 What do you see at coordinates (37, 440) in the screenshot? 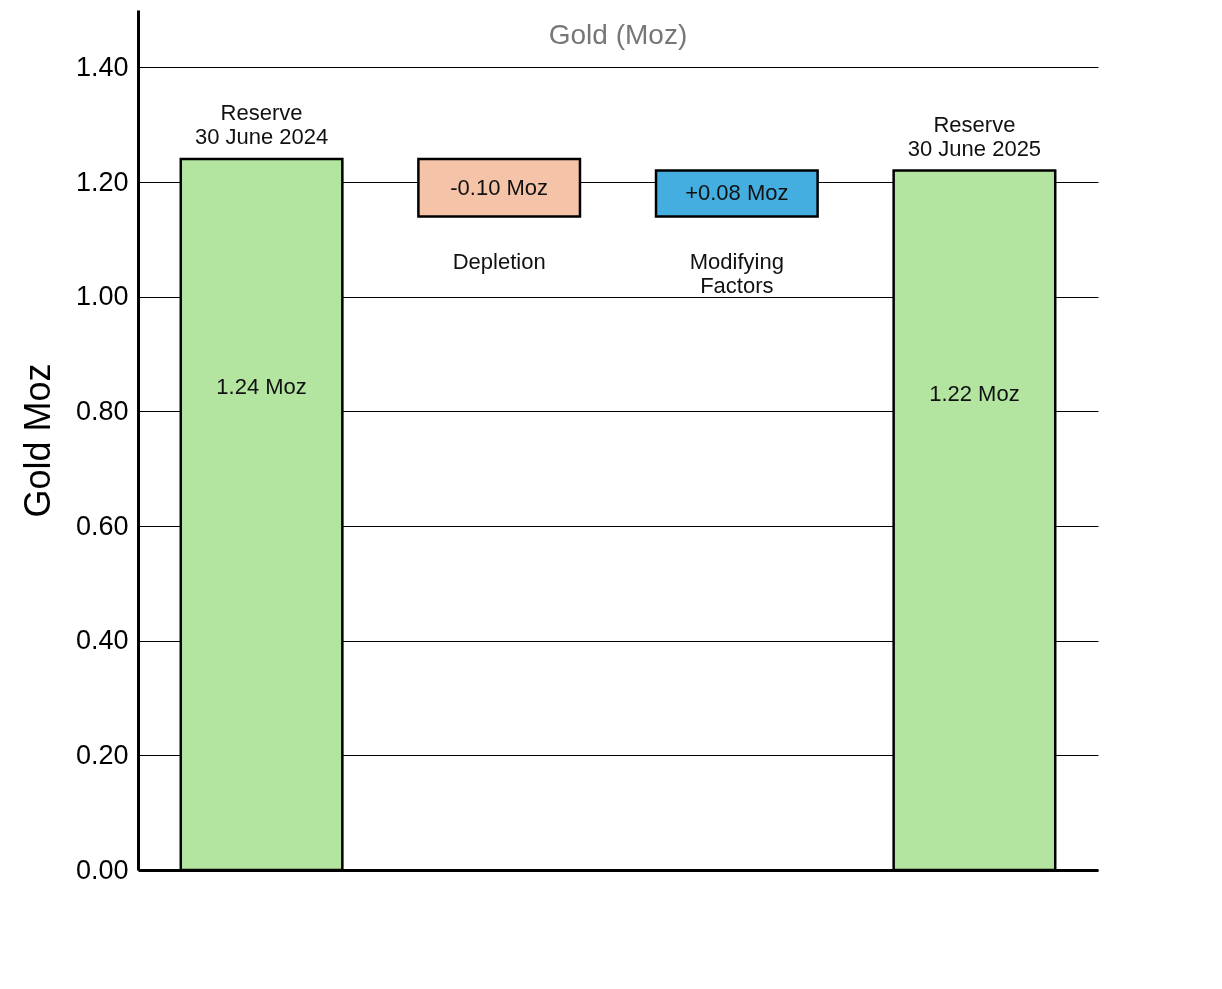
I see `y-axis-title: Gold Moz` at bounding box center [37, 440].